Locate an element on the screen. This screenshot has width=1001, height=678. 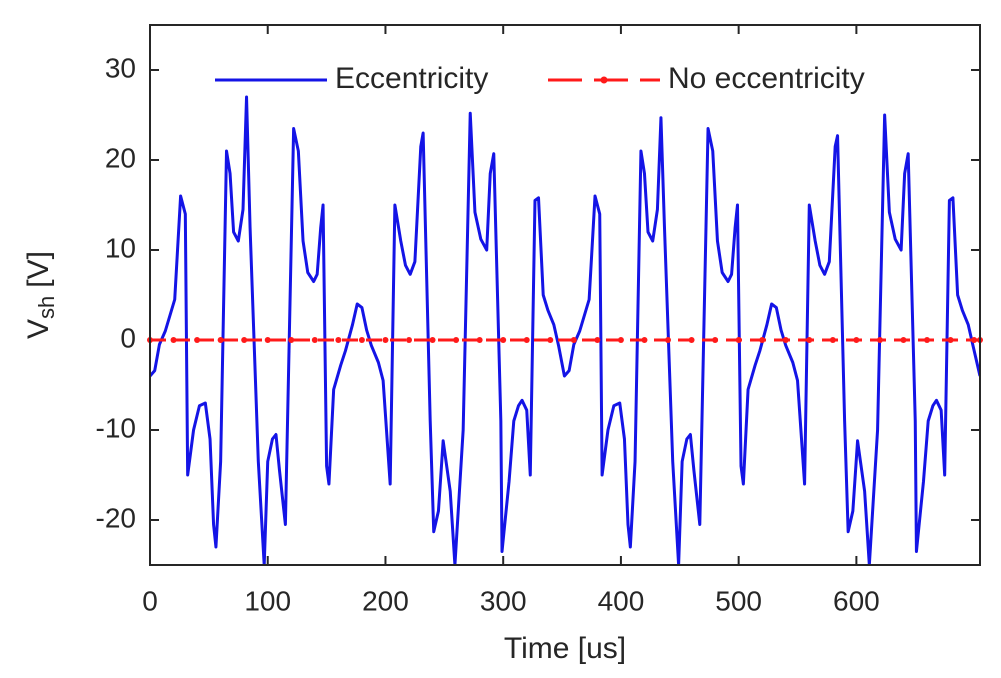
y-tick-label: -20 is located at coordinates (116, 517).